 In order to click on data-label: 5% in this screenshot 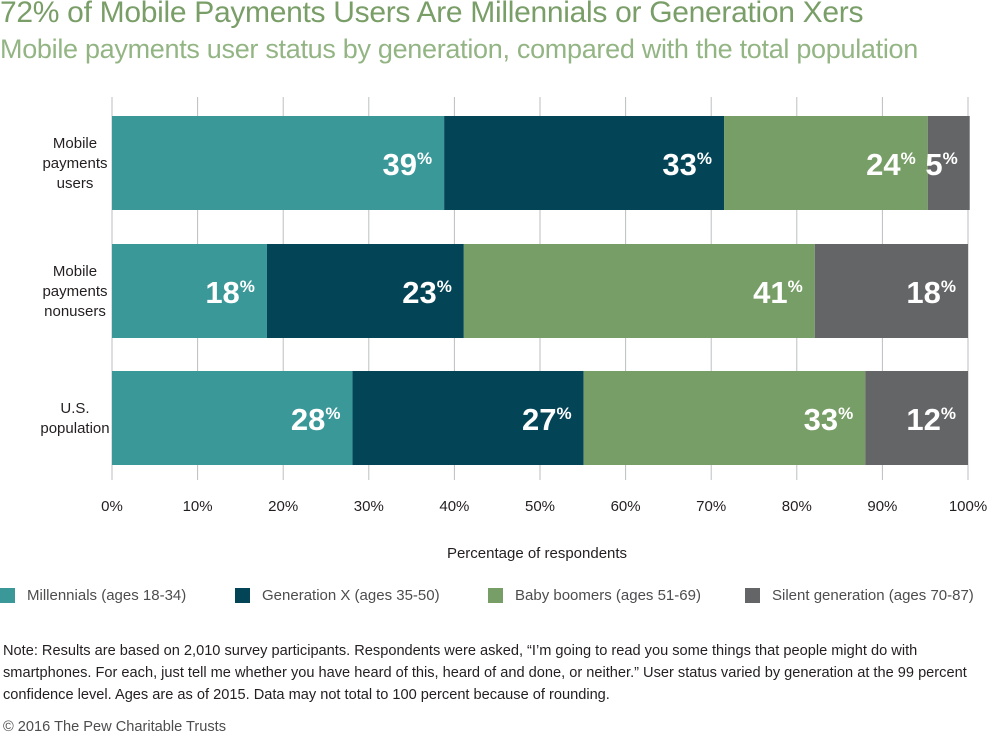, I will do `click(941, 164)`.